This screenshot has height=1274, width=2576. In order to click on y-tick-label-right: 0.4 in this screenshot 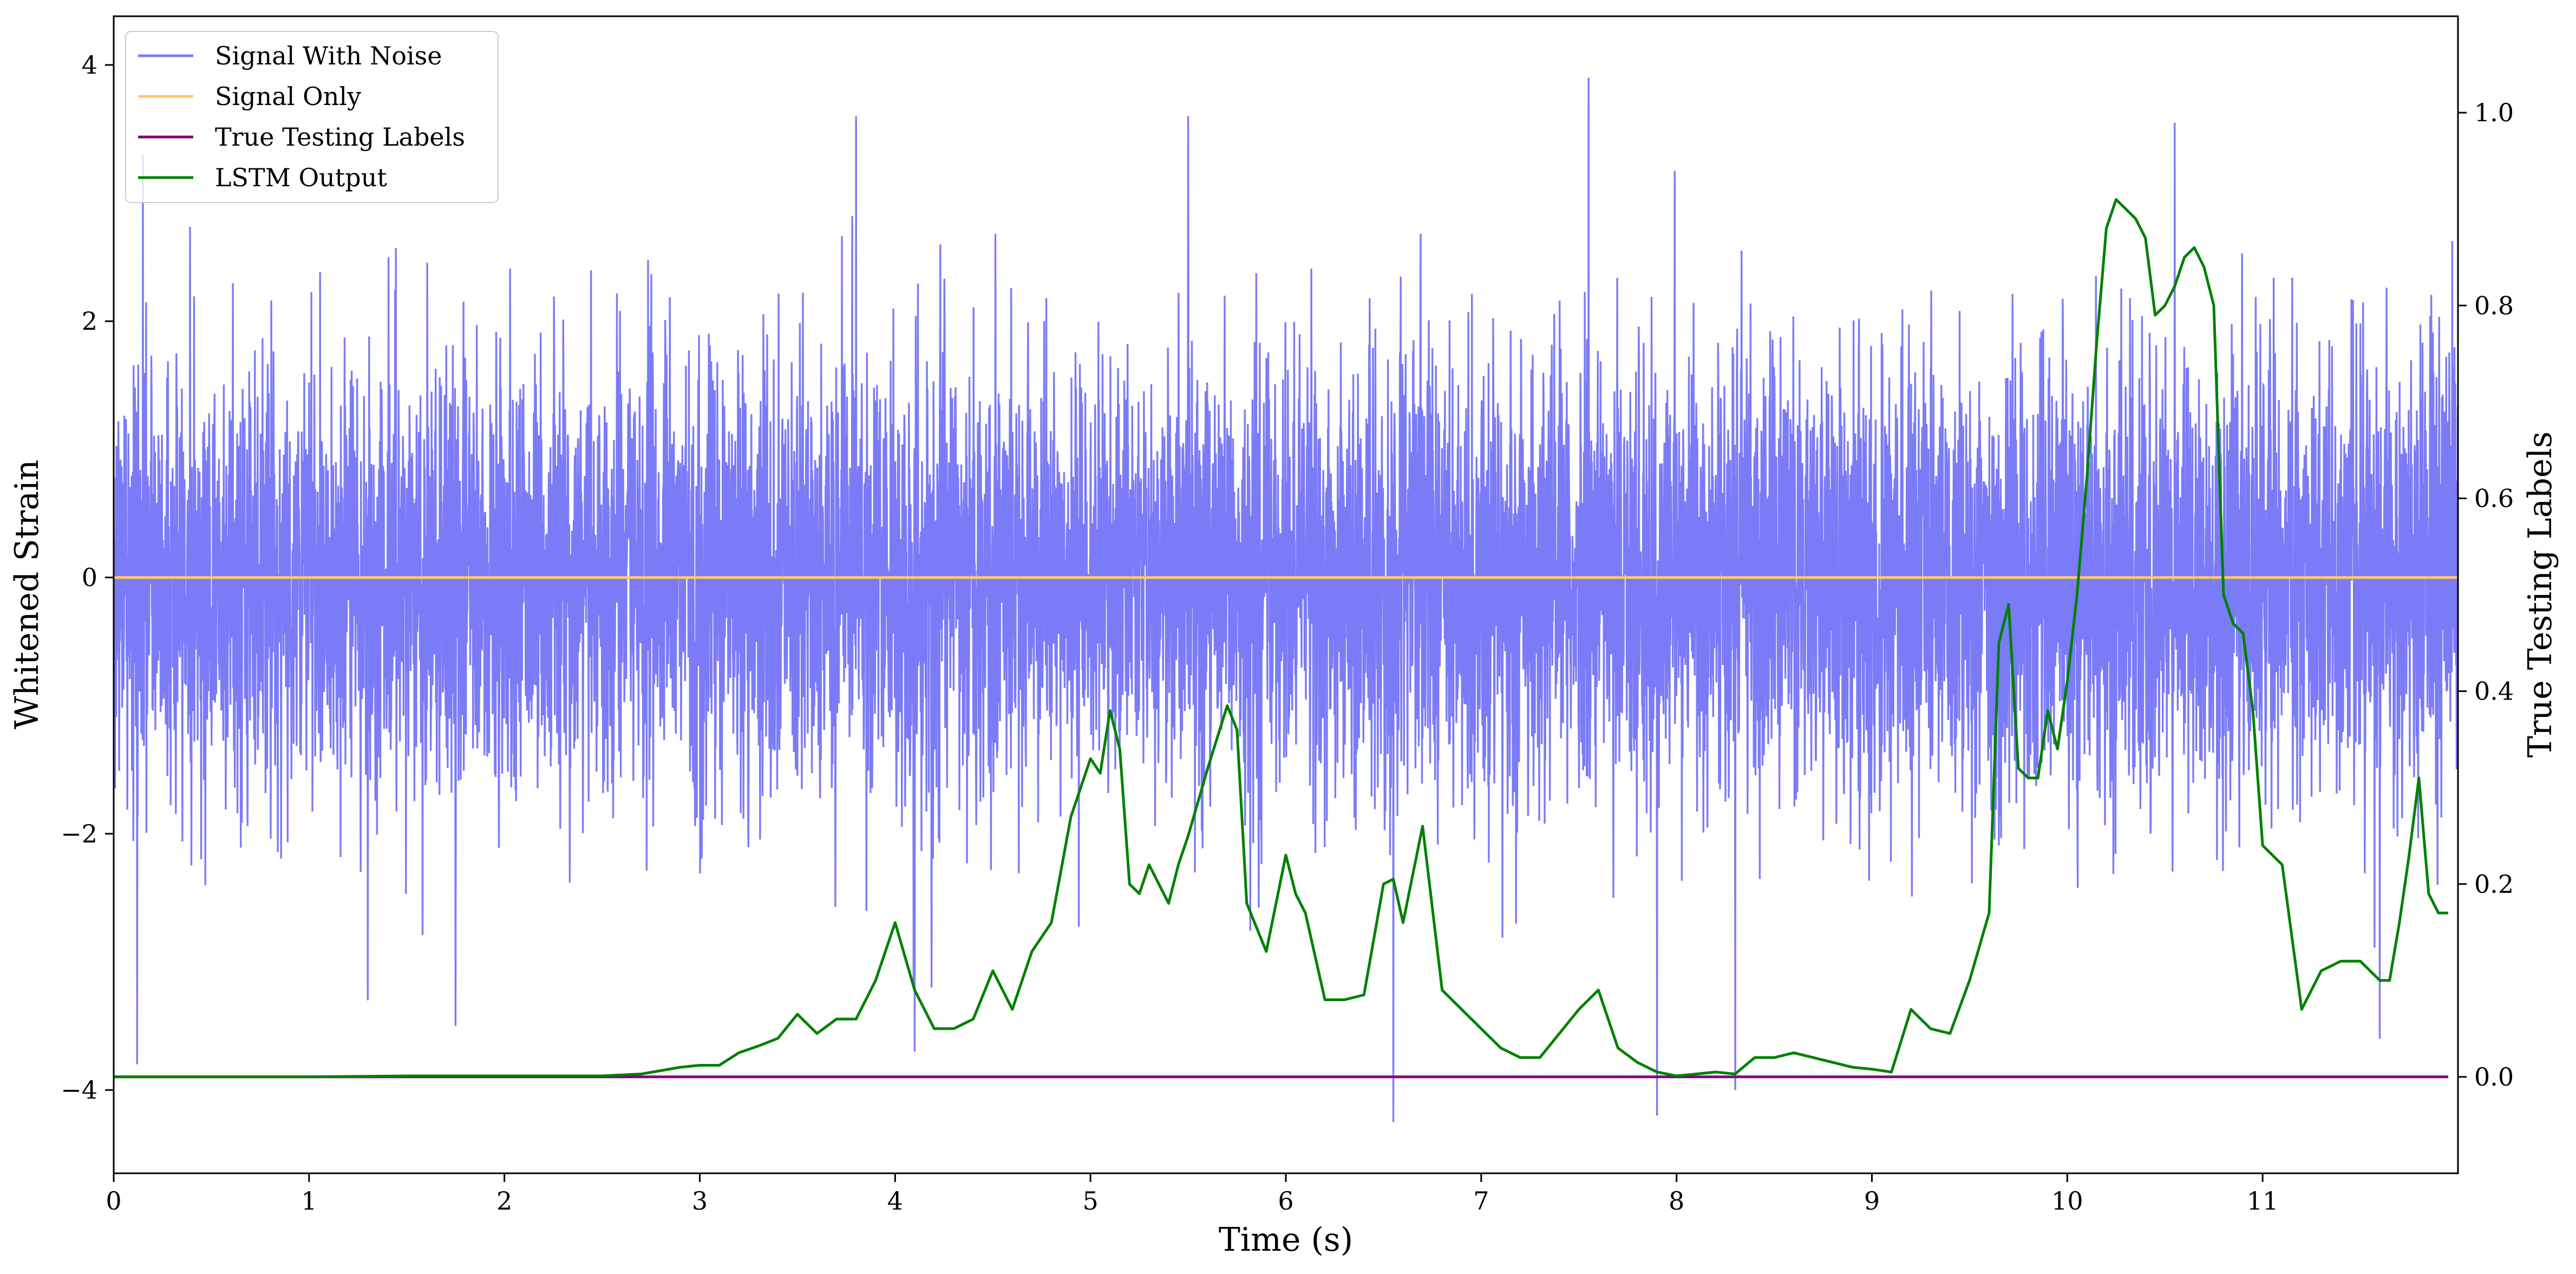, I will do `click(2494, 691)`.